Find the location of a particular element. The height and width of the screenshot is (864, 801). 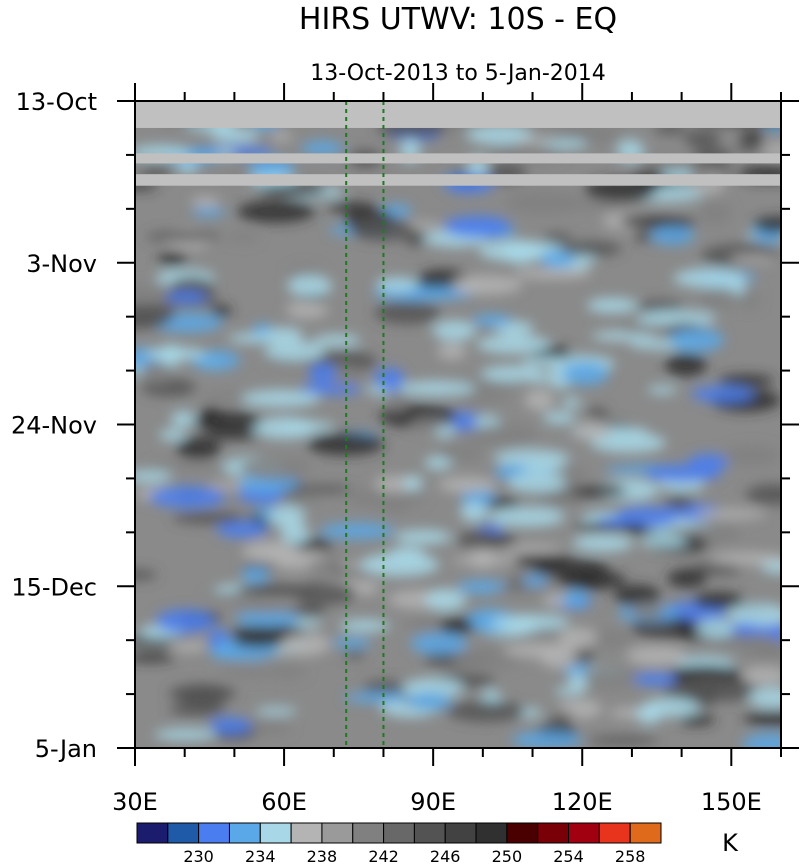

x-tick-label: 150E is located at coordinates (731, 802).